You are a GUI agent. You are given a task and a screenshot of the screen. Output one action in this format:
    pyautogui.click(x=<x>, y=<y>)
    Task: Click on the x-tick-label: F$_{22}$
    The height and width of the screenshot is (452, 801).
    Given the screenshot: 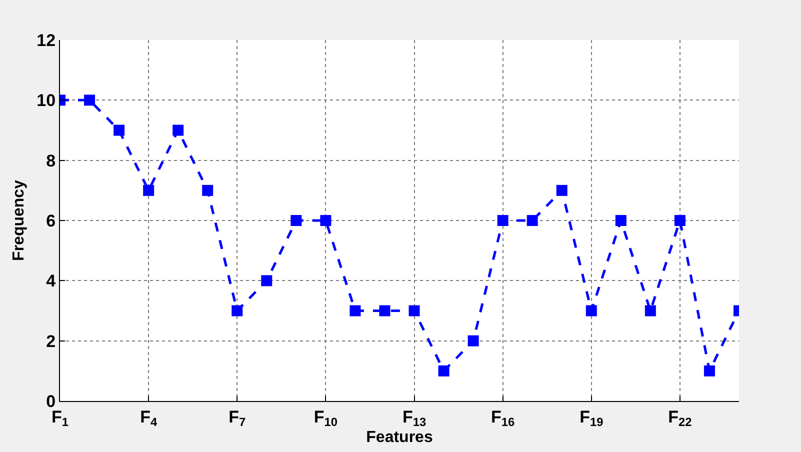 What is the action you would take?
    pyautogui.click(x=680, y=418)
    